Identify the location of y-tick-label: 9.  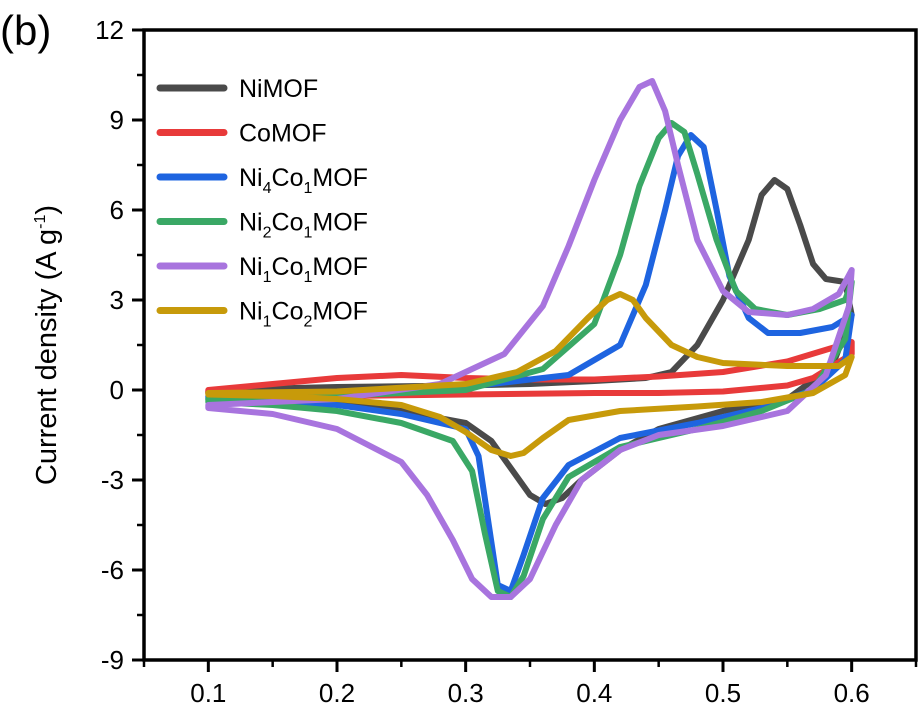
(117, 120).